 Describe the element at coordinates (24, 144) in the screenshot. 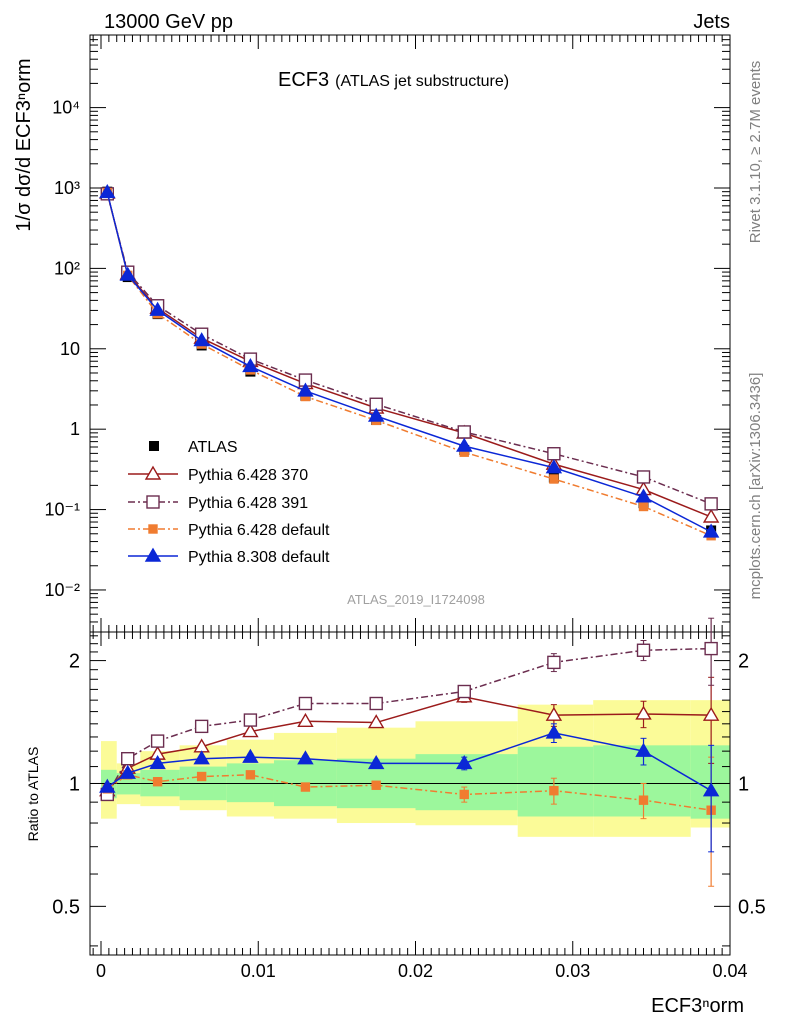

I see `y-axis-label-top: 1/σ dσ/d ECF3ⁿorm` at that location.